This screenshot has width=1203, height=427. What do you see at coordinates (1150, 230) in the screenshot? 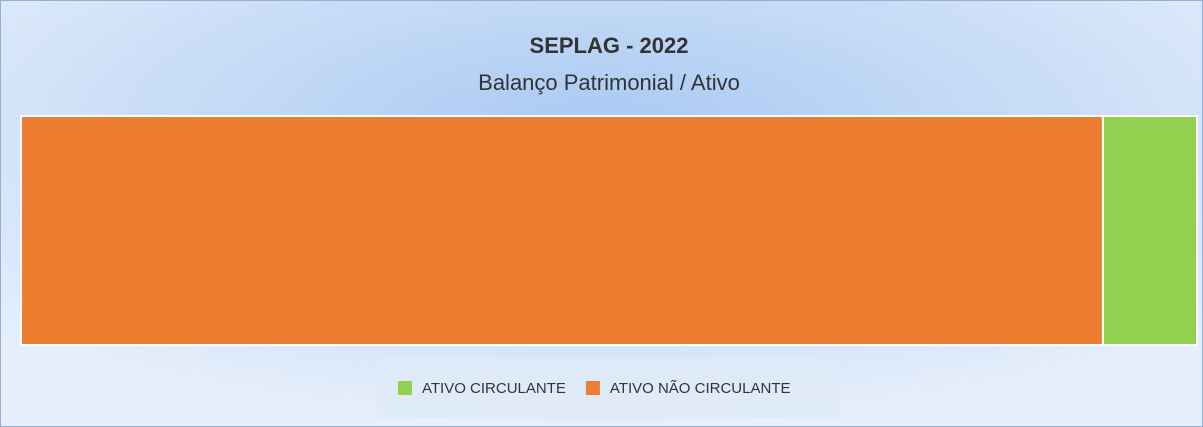
I see `bar-segment` at bounding box center [1150, 230].